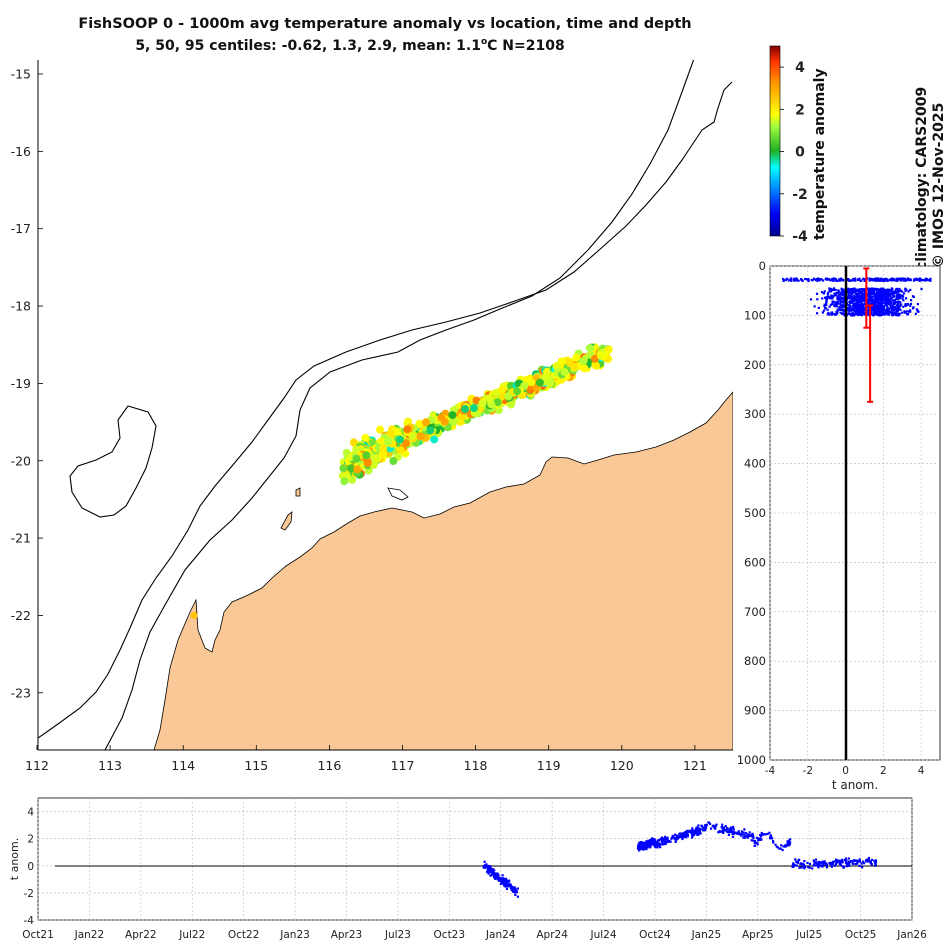 This screenshot has height=950, width=950. Describe the element at coordinates (770, 771) in the screenshot. I see `depth-x-tick-label: -4` at that location.